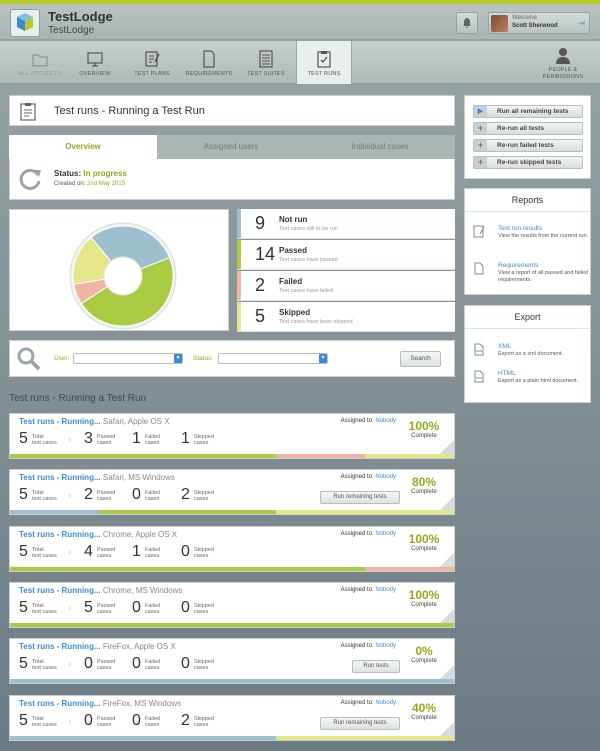 This screenshot has height=751, width=600. What do you see at coordinates (209, 74) in the screenshot?
I see `nav-label: Requirements` at bounding box center [209, 74].